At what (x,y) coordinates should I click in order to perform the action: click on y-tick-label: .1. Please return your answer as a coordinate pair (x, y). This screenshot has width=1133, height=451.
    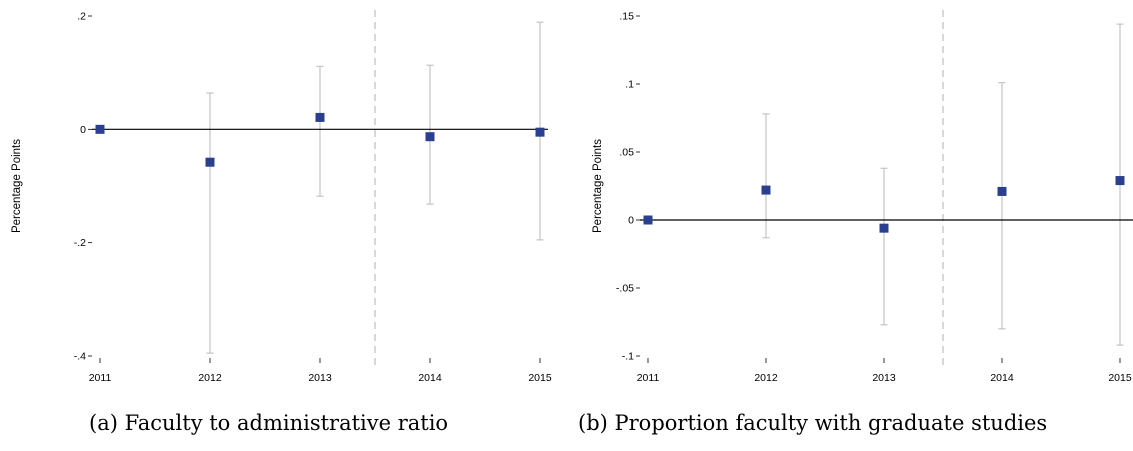
    Looking at the image, I should click on (629, 85).